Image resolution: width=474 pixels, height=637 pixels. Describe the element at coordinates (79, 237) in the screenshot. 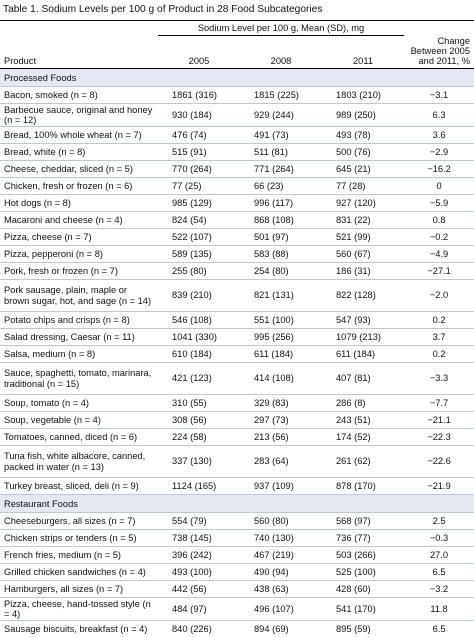

I see `product-cell: Pizza, cheese (n = 7)` at that location.